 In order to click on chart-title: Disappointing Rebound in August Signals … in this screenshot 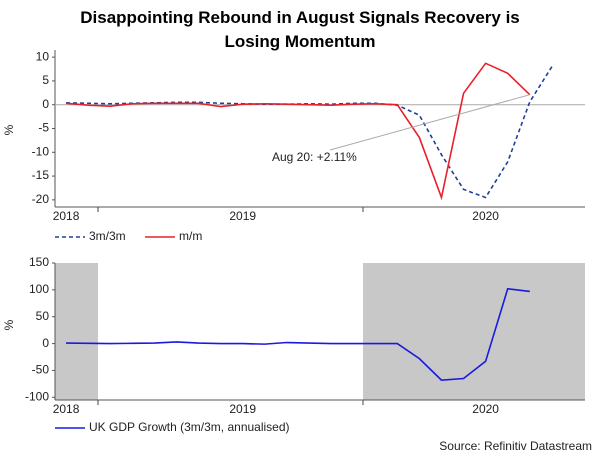, I will do `click(300, 29)`.